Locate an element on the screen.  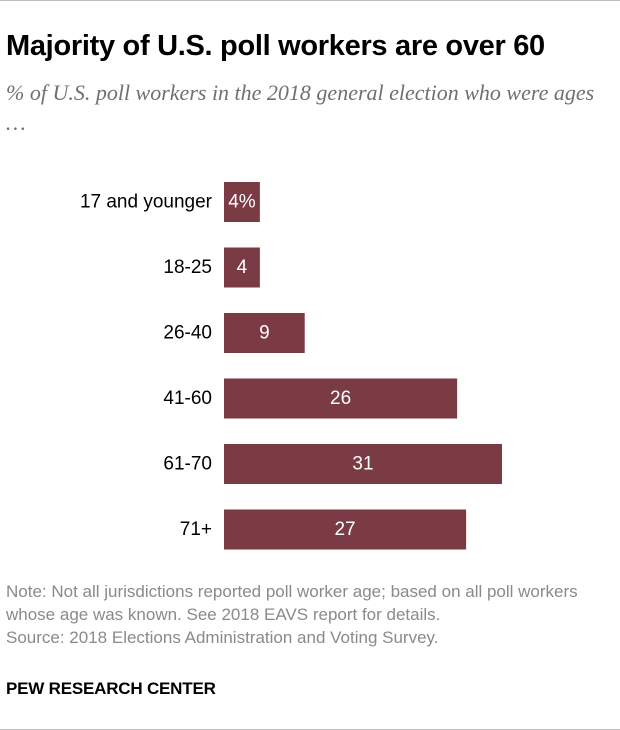
value-label: 4 is located at coordinates (242, 267).